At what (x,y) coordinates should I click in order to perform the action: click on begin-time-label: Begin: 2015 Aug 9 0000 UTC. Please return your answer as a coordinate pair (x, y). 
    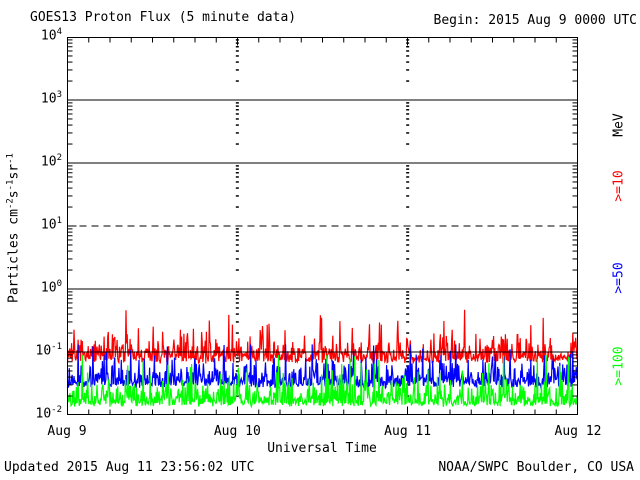
    Looking at the image, I should click on (535, 20).